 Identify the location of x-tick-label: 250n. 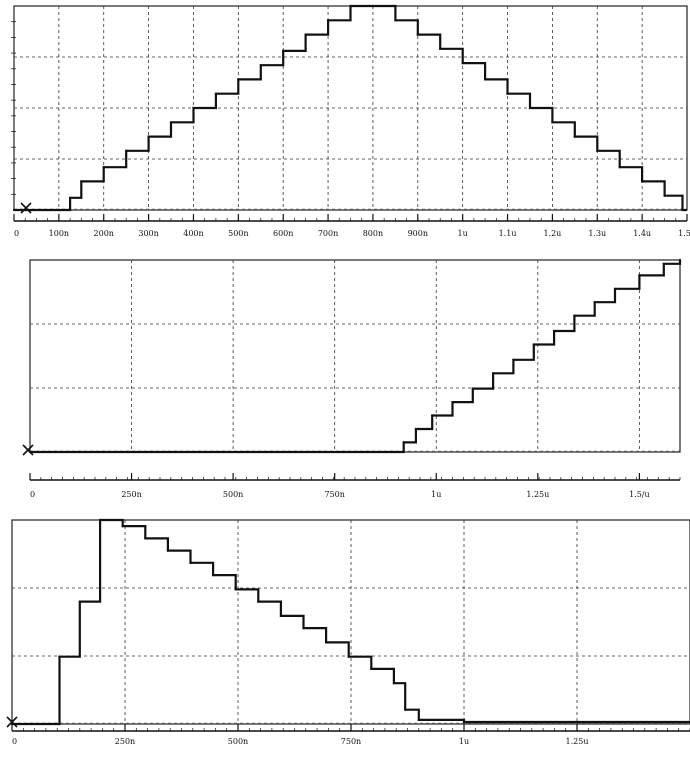
(131, 494).